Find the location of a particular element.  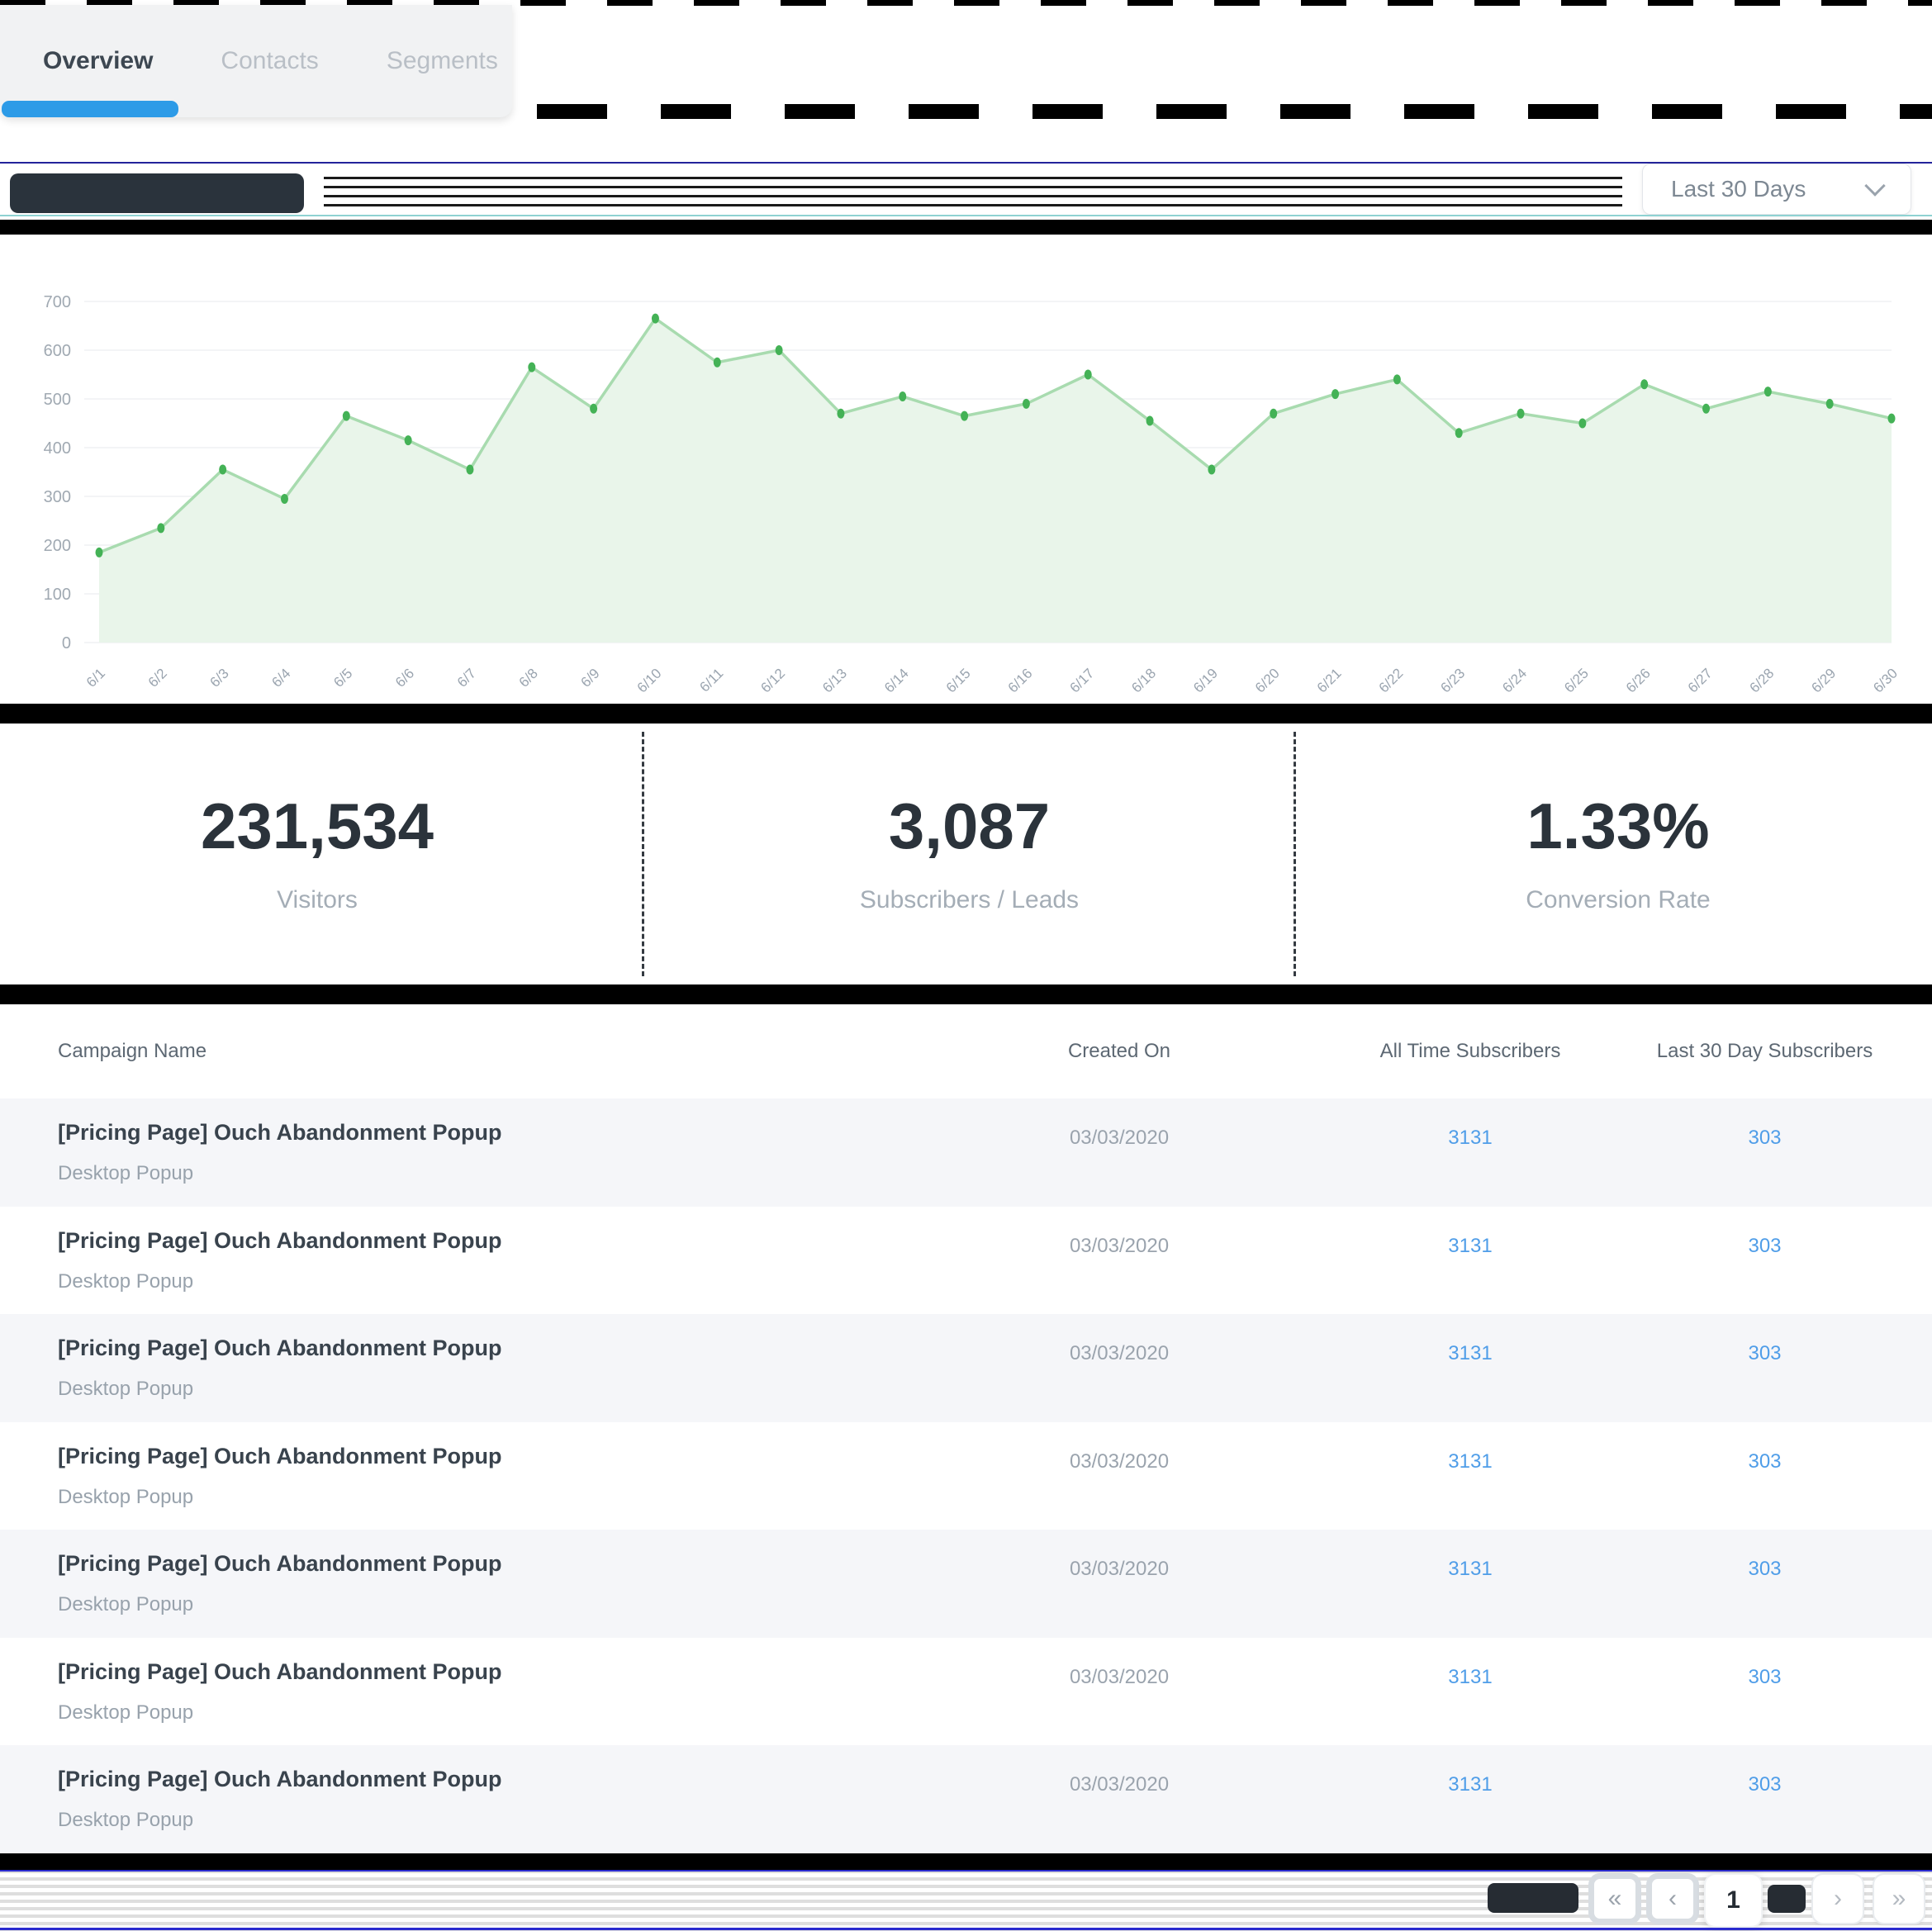

x-axis-tick-label: 6/3 is located at coordinates (219, 678).